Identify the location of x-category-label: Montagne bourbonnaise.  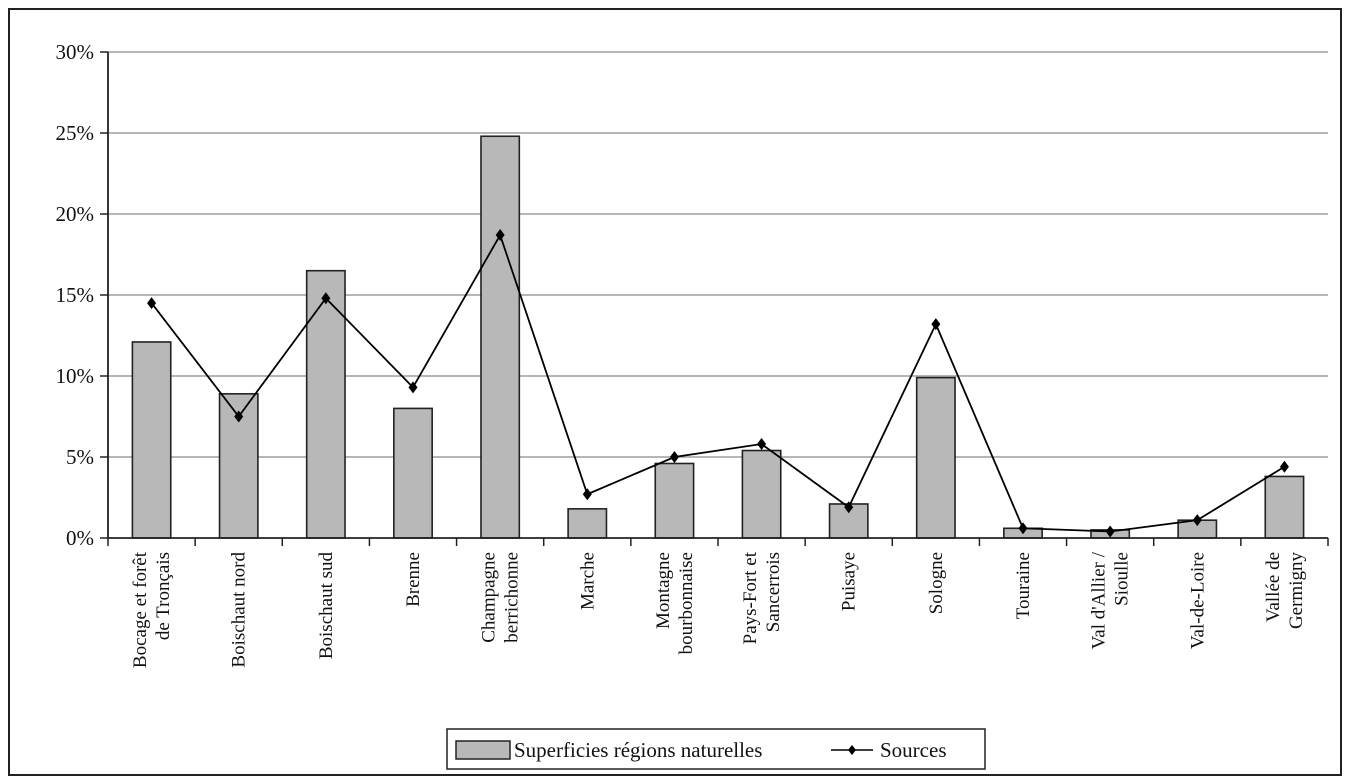
(675, 603).